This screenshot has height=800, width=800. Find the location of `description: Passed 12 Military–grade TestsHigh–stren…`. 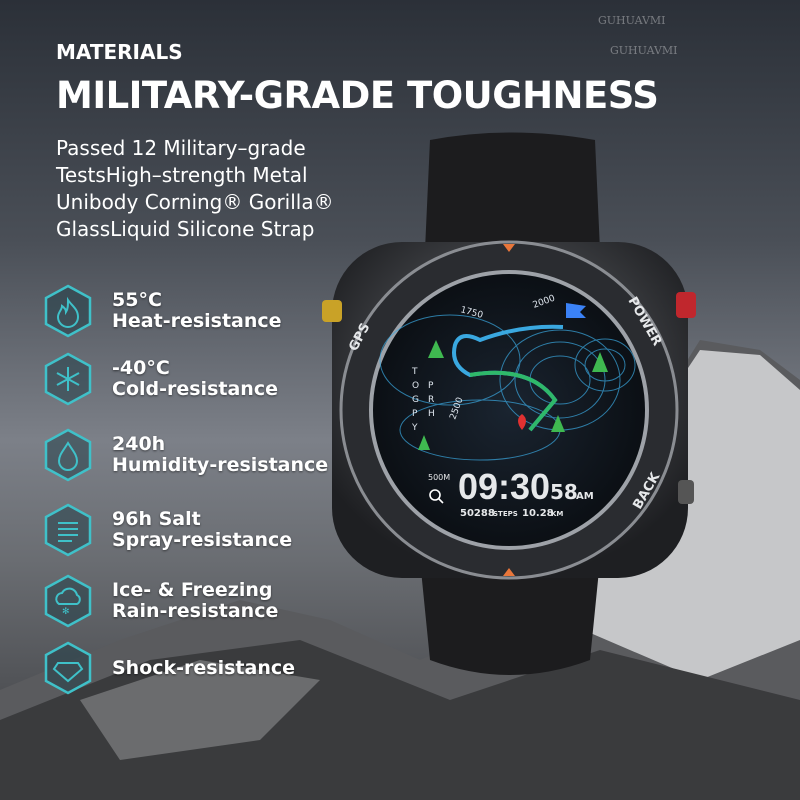

description: Passed 12 Military–grade TestsHigh–stren… is located at coordinates (226, 189).